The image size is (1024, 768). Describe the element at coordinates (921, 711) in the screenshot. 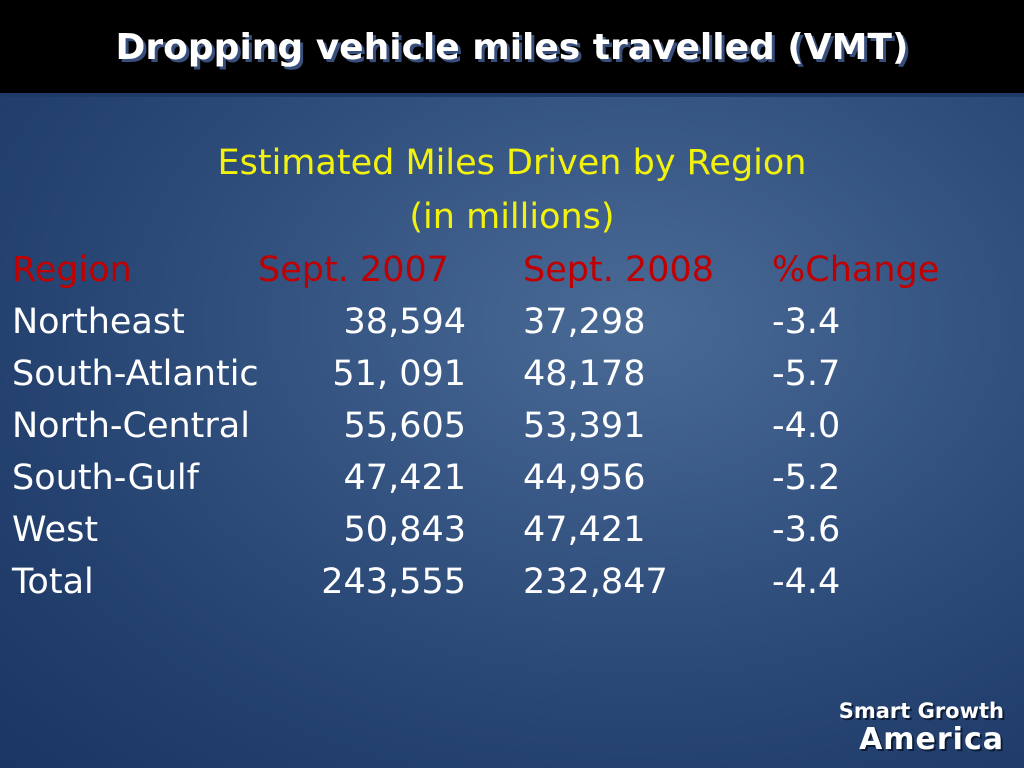

I see `logo-line1: Smart Growth` at that location.